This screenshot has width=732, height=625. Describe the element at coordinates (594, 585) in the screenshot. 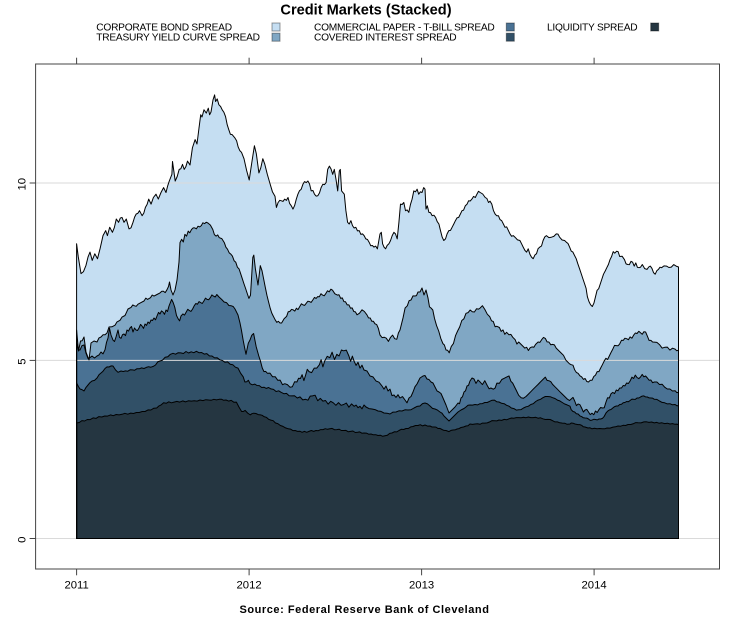

I see `svg-text: 2014` at that location.